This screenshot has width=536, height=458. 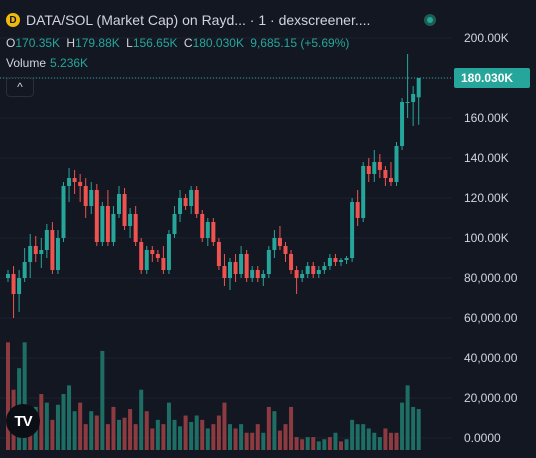 What do you see at coordinates (13, 20) in the screenshot?
I see `coin-icon: D` at bounding box center [13, 20].